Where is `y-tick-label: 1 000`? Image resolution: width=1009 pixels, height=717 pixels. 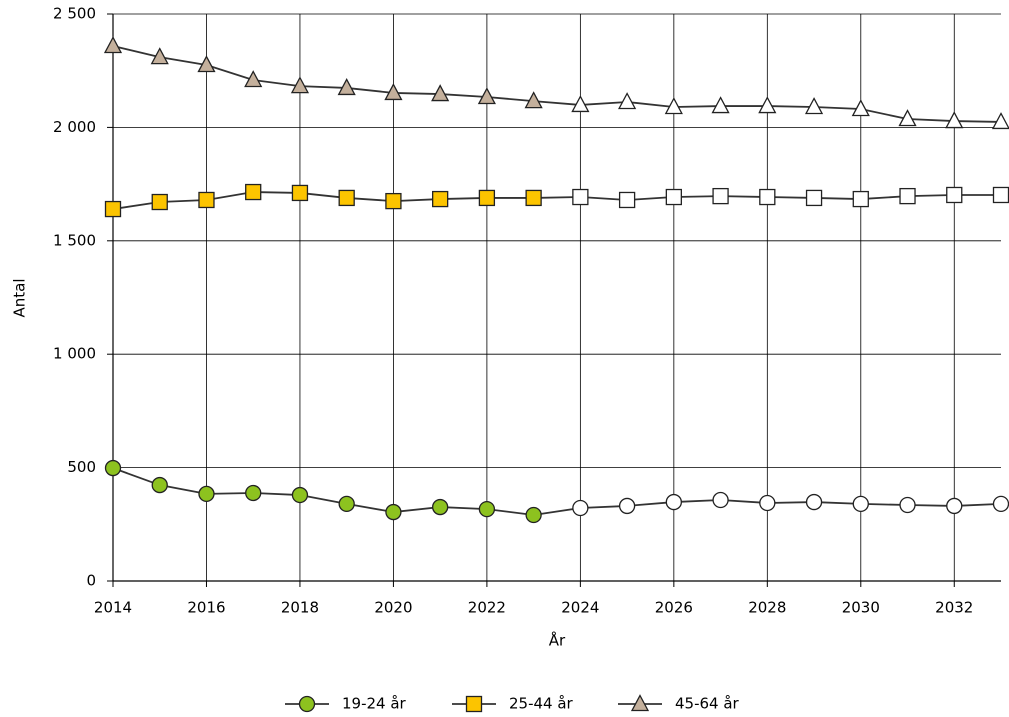 y-tick-label: 1 000 is located at coordinates (74, 354).